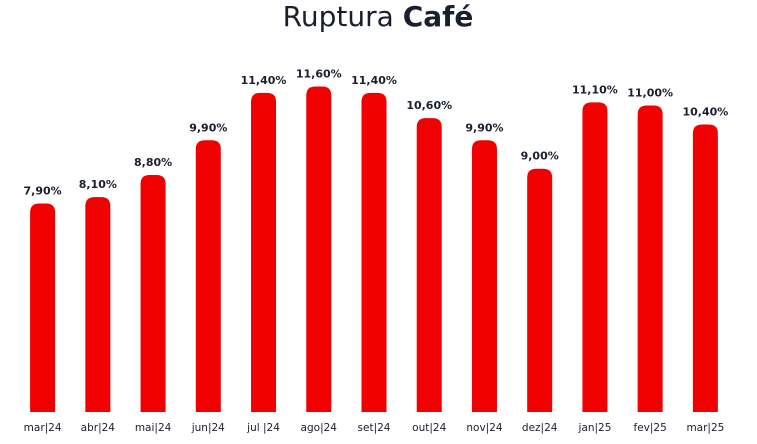 Image resolution: width=757 pixels, height=444 pixels. I want to click on x-tick-label: mar|25, so click(705, 428).